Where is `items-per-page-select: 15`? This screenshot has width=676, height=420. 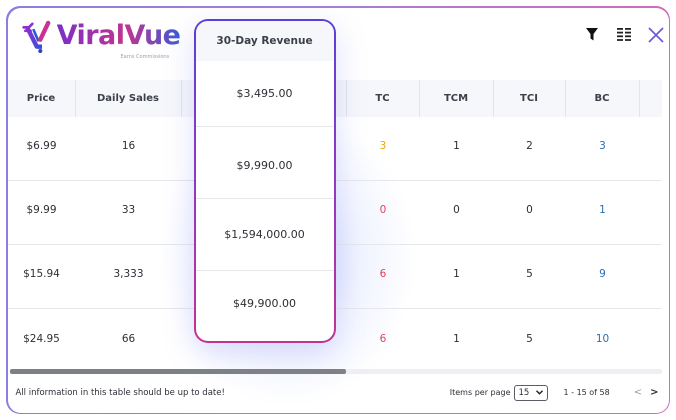
items-per-page-select: 15 is located at coordinates (530, 392).